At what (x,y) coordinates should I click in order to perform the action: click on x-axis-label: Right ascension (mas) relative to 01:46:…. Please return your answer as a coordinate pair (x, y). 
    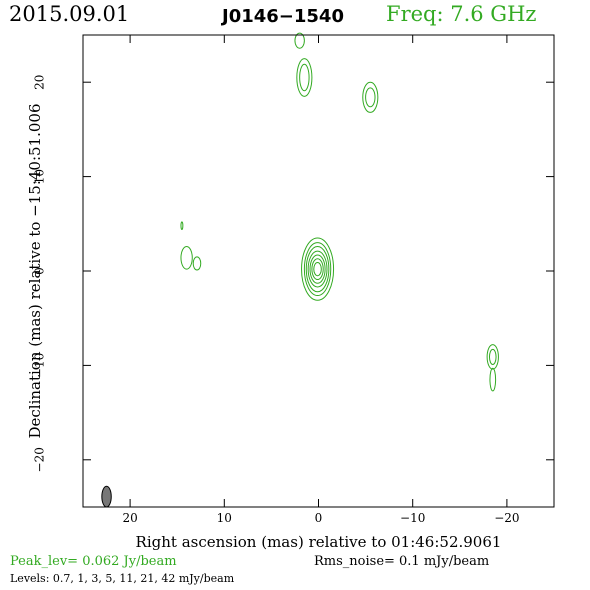
    Looking at the image, I should click on (319, 542).